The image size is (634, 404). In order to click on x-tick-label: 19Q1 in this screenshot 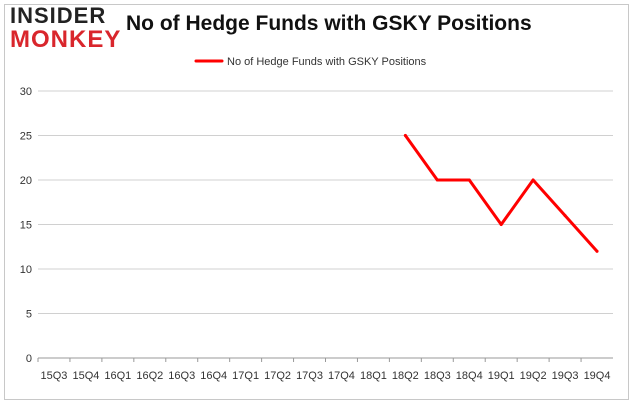, I will do `click(501, 376)`.